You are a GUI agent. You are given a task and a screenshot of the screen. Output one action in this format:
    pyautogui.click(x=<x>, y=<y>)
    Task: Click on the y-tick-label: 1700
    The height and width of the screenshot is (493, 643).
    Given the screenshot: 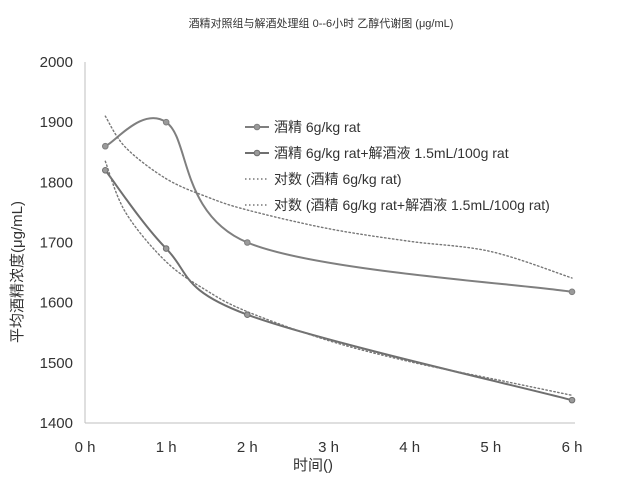 What is the action you would take?
    pyautogui.click(x=56, y=243)
    